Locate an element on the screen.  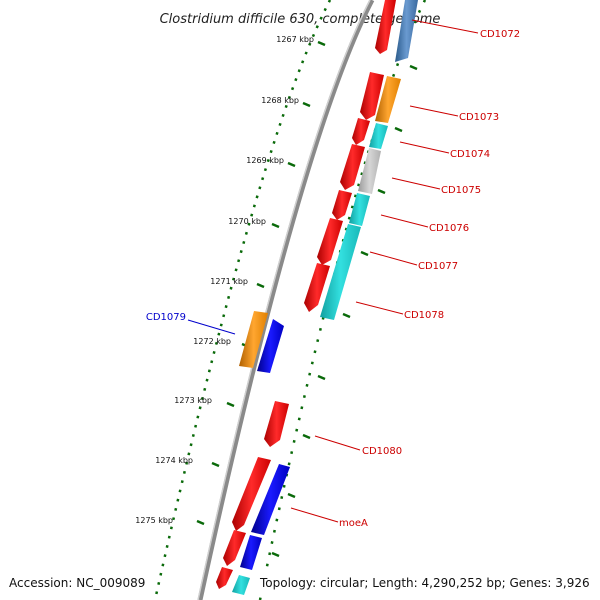
gene-label-moea: moeA is located at coordinates (353, 523).